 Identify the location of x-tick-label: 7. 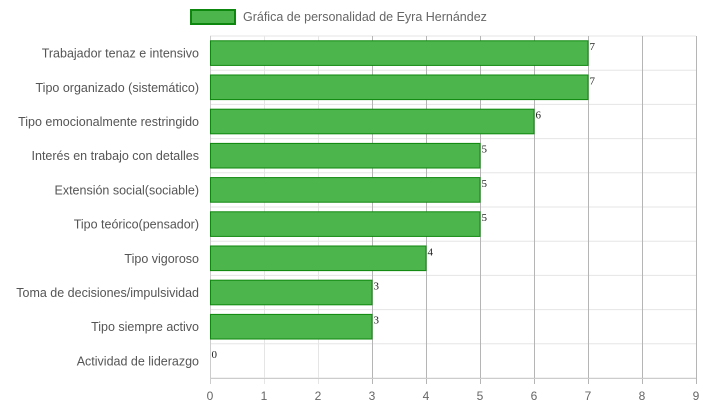
(588, 396).